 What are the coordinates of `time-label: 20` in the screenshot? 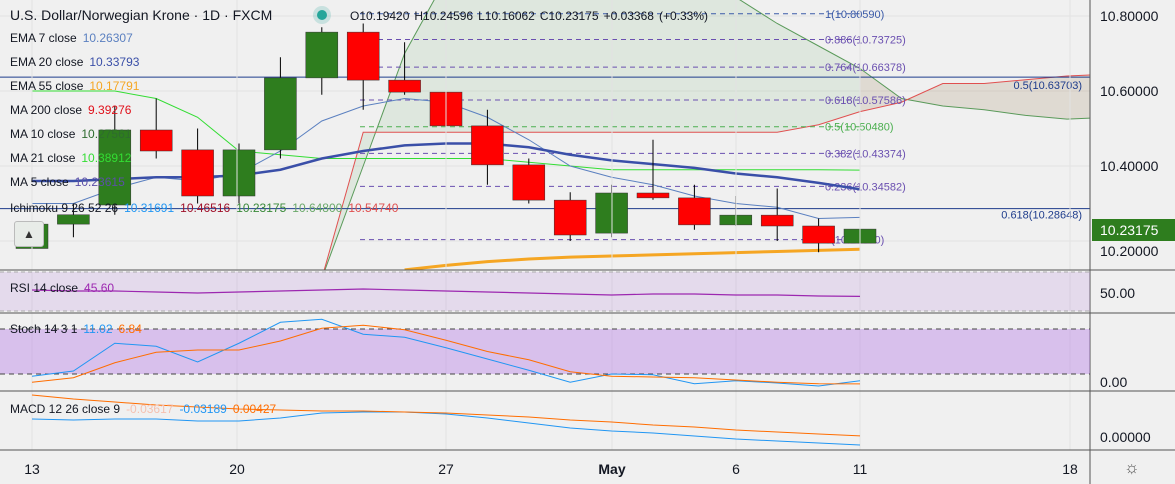 It's located at (237, 469).